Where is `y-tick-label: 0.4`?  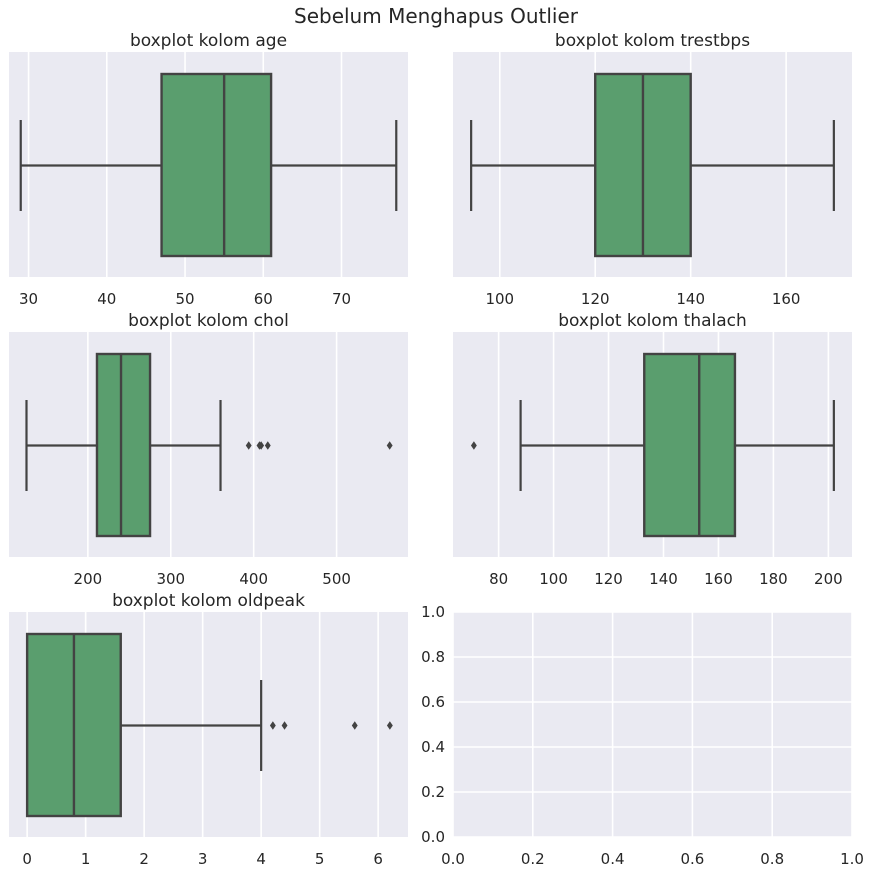 y-tick-label: 0.4 is located at coordinates (433, 747).